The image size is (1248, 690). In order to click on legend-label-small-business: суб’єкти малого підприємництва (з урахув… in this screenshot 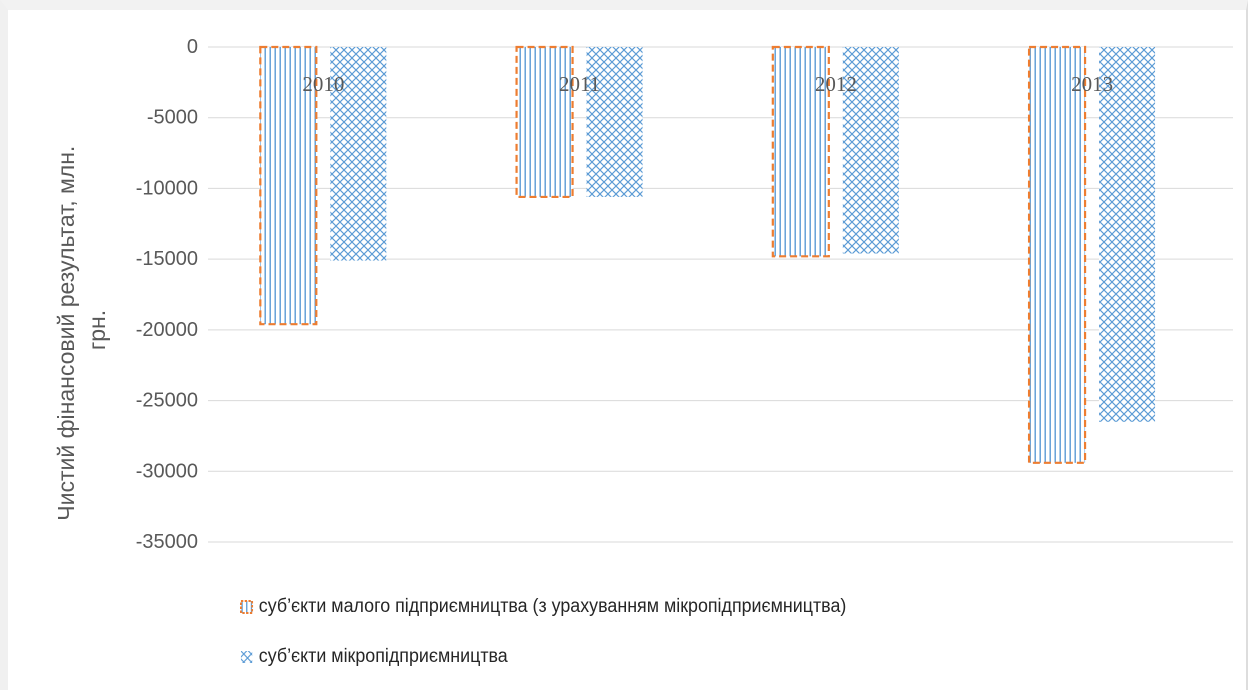, I will do `click(552, 606)`.